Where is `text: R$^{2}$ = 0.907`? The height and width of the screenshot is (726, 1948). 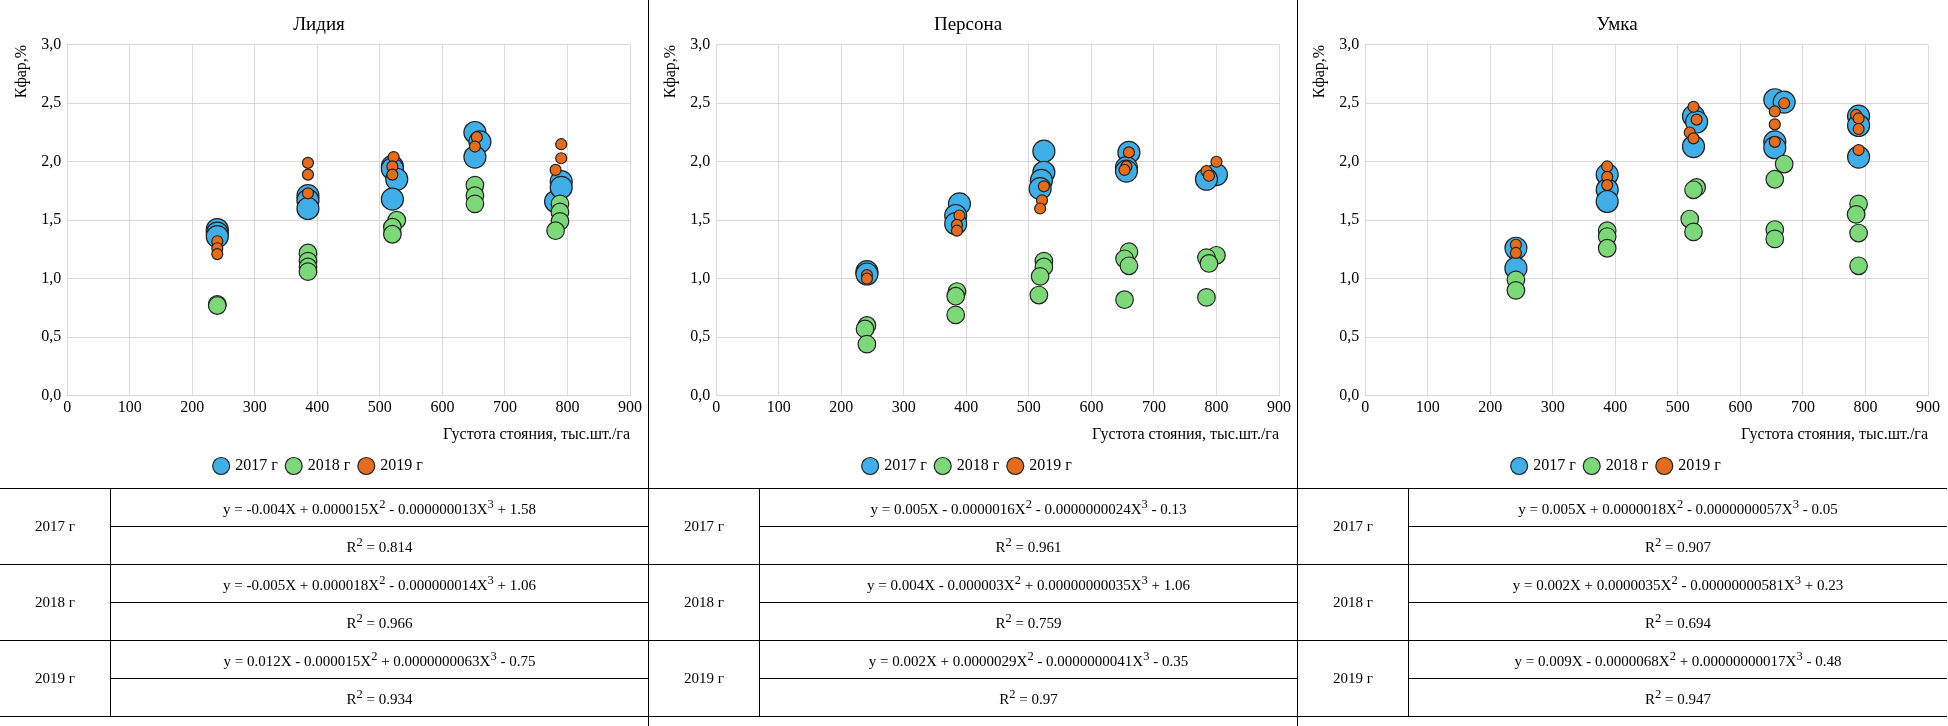 text: R$^{2}$ = 0.907 is located at coordinates (1677, 545).